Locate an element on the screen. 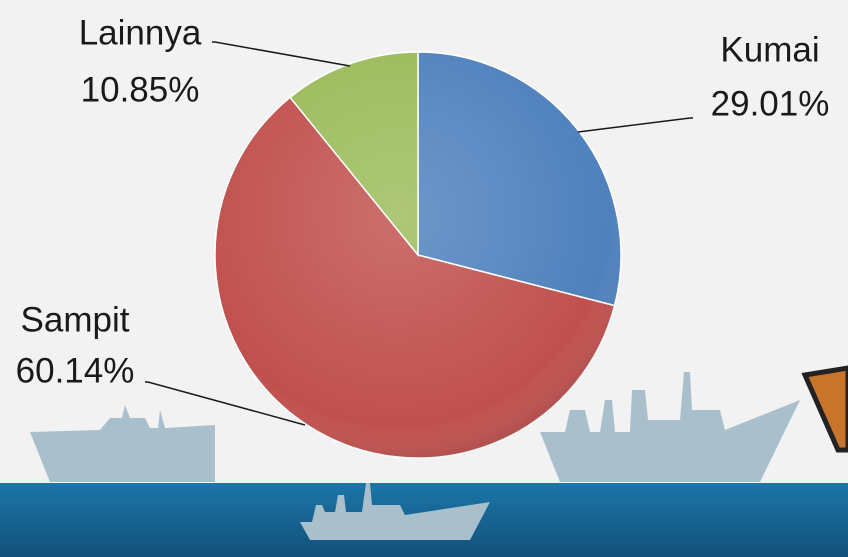 The height and width of the screenshot is (557, 848). value-label: 10.85% is located at coordinates (140, 89).